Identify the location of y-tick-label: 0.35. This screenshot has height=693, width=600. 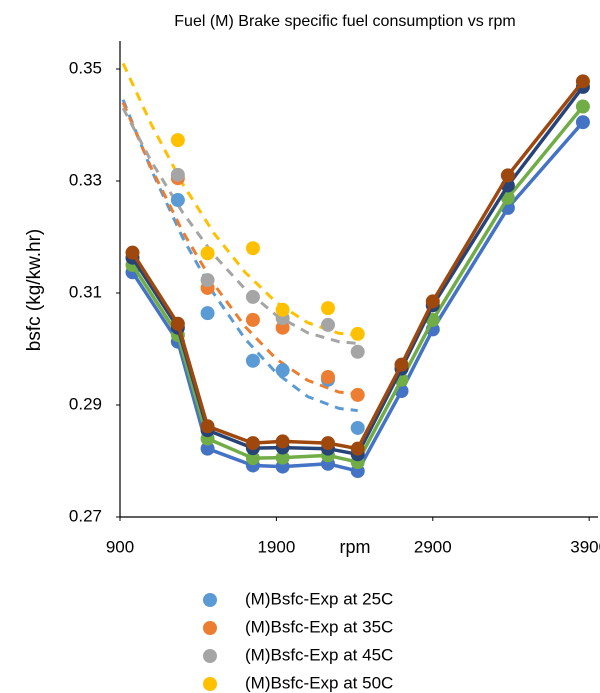
(85, 67).